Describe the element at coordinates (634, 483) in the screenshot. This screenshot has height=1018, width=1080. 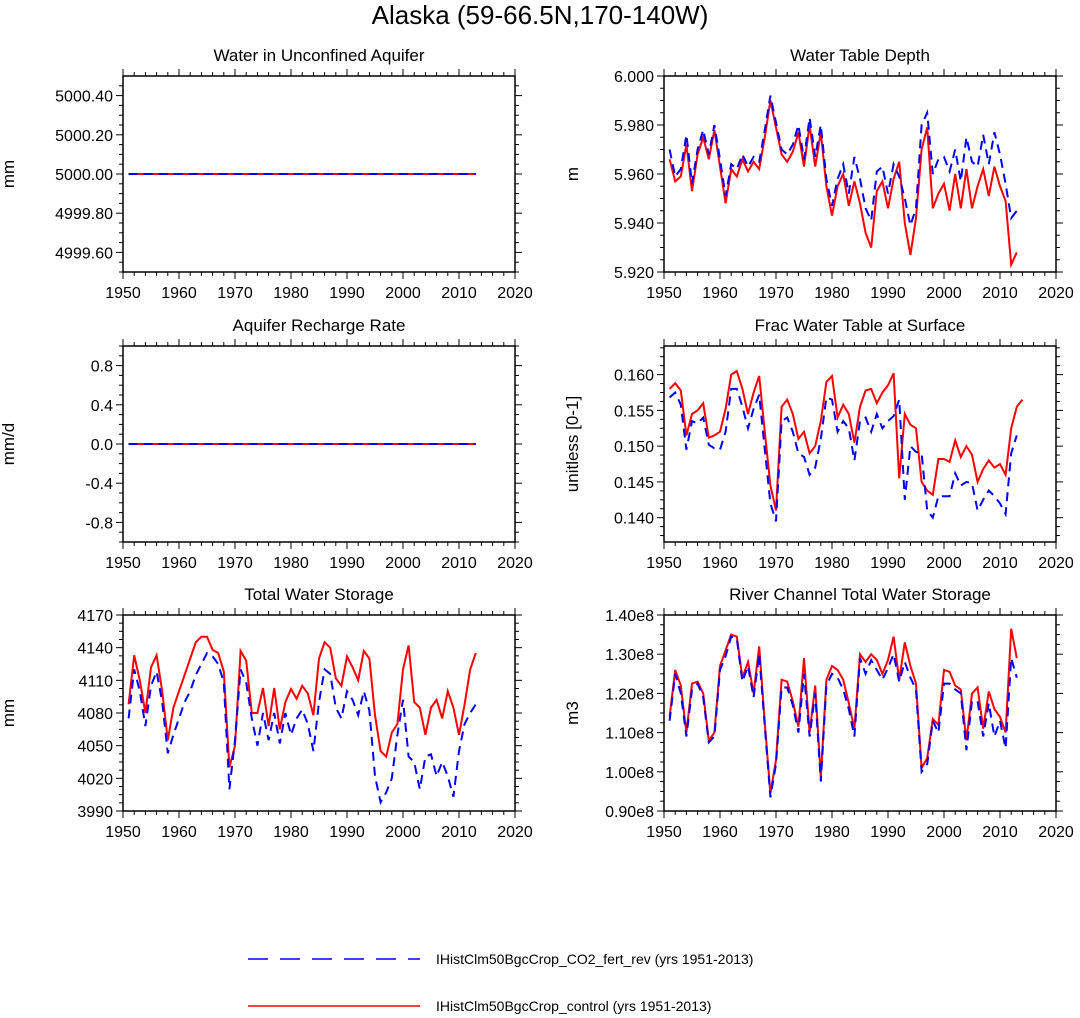
I see `y-tick-label-frac-water-table: 0.145` at that location.